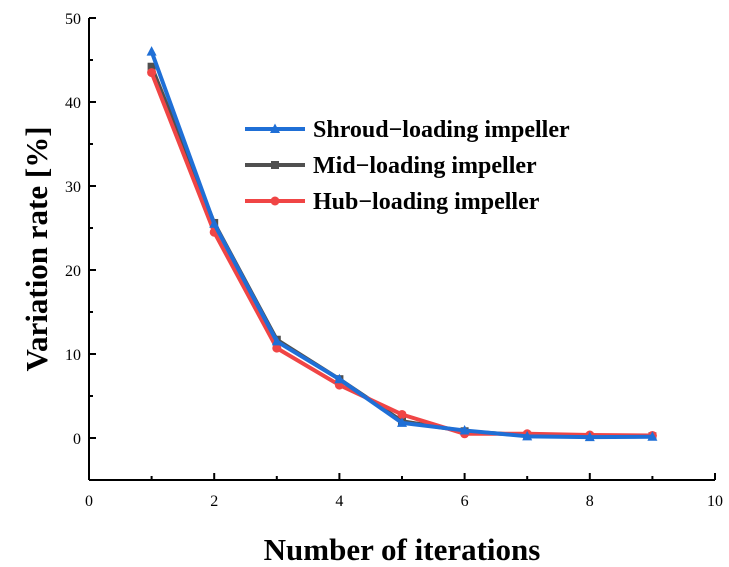  I want to click on legend-label: Mid−loading impeller, so click(425, 166).